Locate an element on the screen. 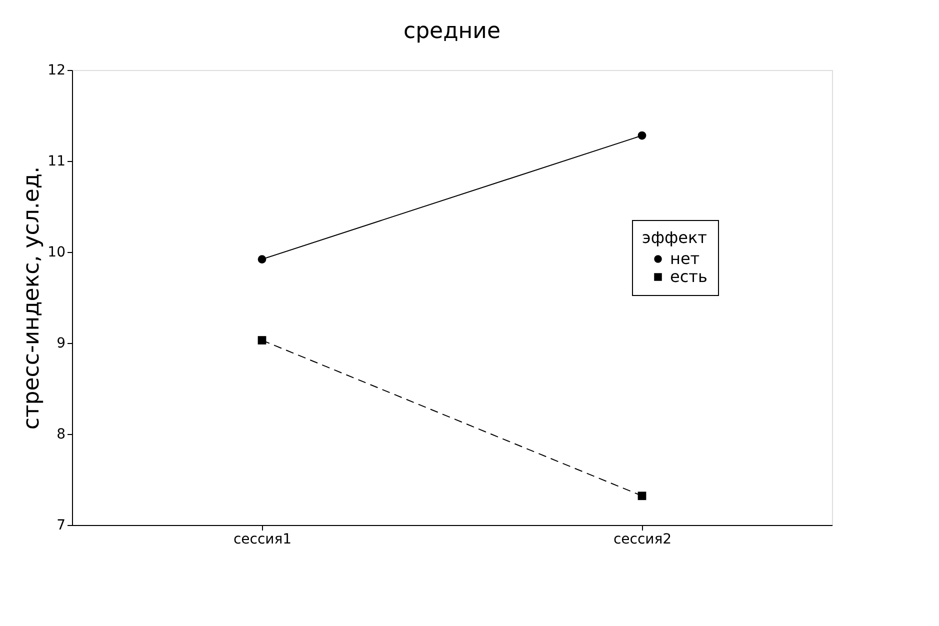  y-tick-label: 9 is located at coordinates (61, 344).